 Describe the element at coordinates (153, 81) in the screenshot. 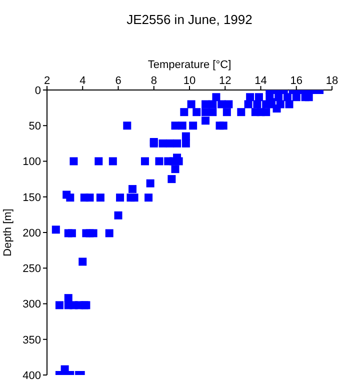

I see `x-tick-label: 8` at that location.